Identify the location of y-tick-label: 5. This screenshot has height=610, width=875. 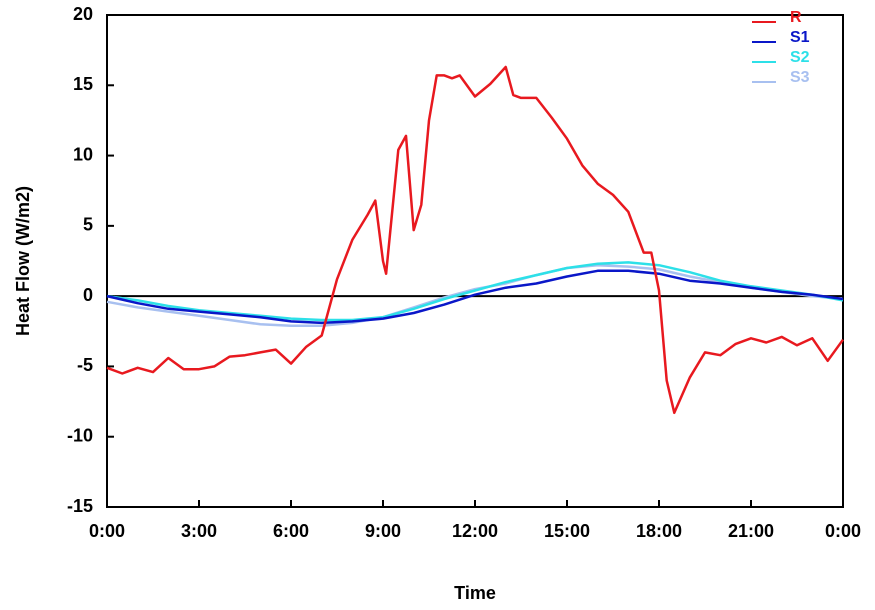
(88, 225).